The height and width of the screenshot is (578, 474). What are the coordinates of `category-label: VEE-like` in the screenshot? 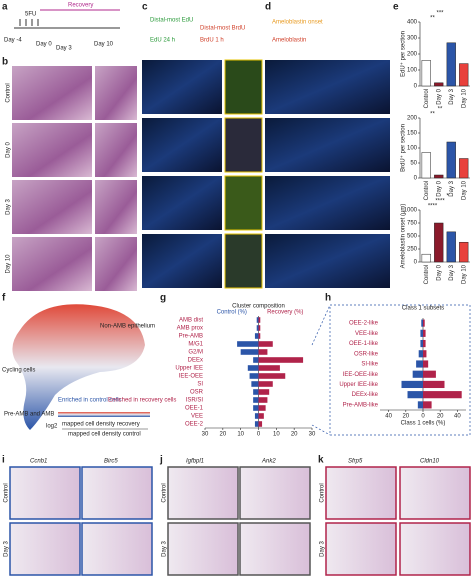 It's located at (367, 334).